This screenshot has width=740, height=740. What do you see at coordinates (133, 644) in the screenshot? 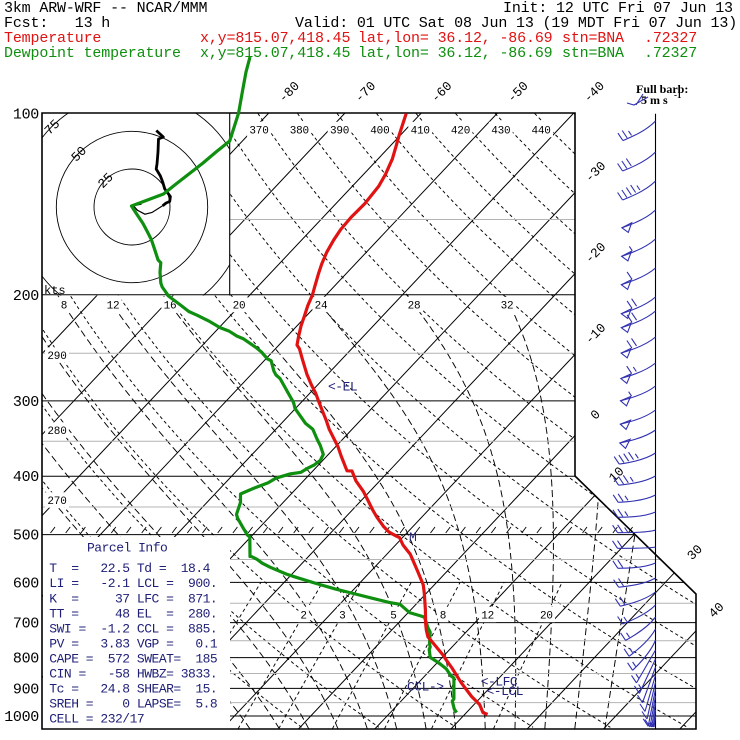
I see `svg-text: PV = 3.83 VGP = 0.1` at bounding box center [133, 644].